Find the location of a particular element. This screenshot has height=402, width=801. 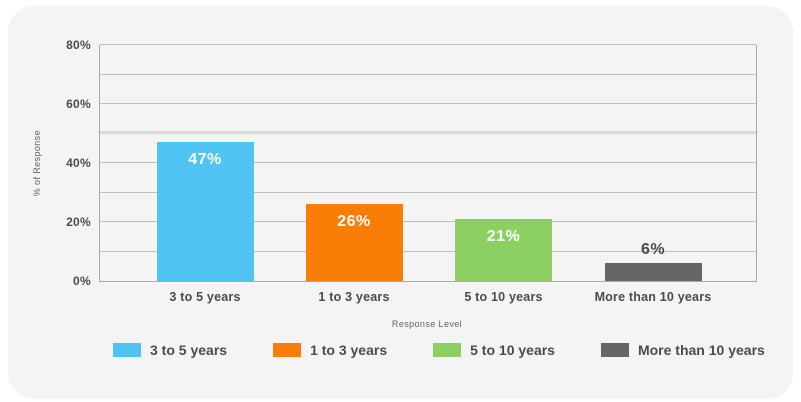

legend-swatch-1-to-3-years is located at coordinates (287, 350).